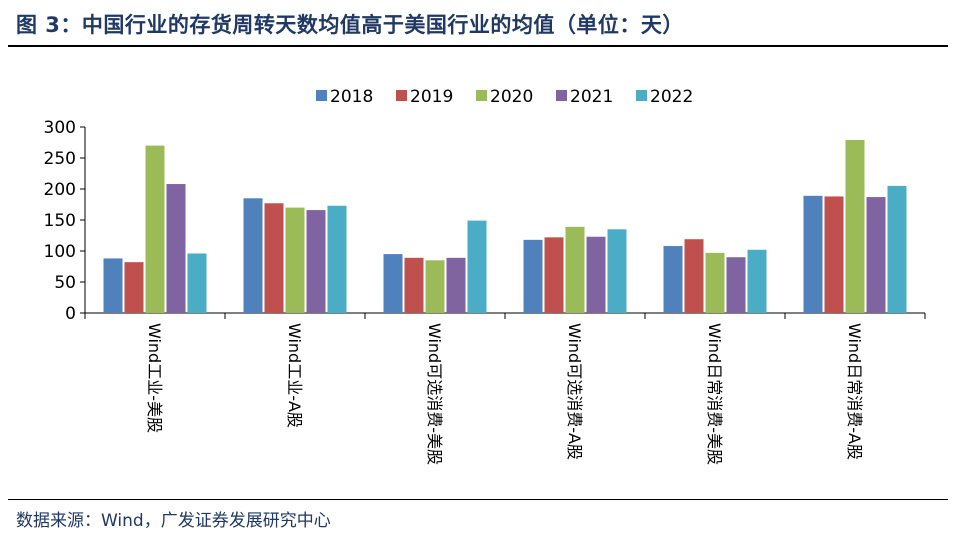 The image size is (968, 547). I want to click on y-tick-label: 250, so click(60, 159).